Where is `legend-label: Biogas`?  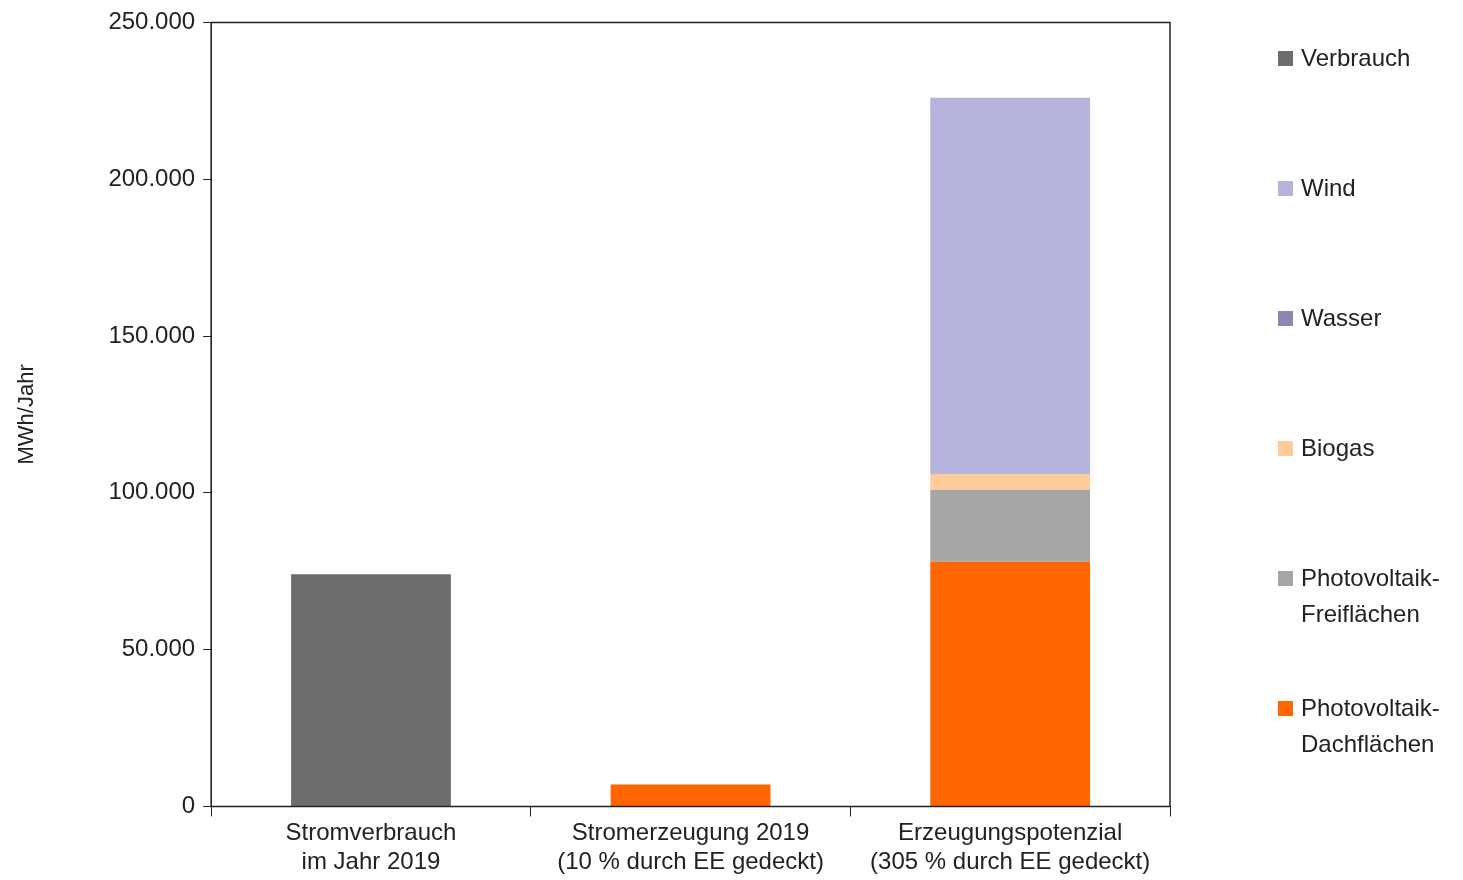 legend-label: Biogas is located at coordinates (1338, 448).